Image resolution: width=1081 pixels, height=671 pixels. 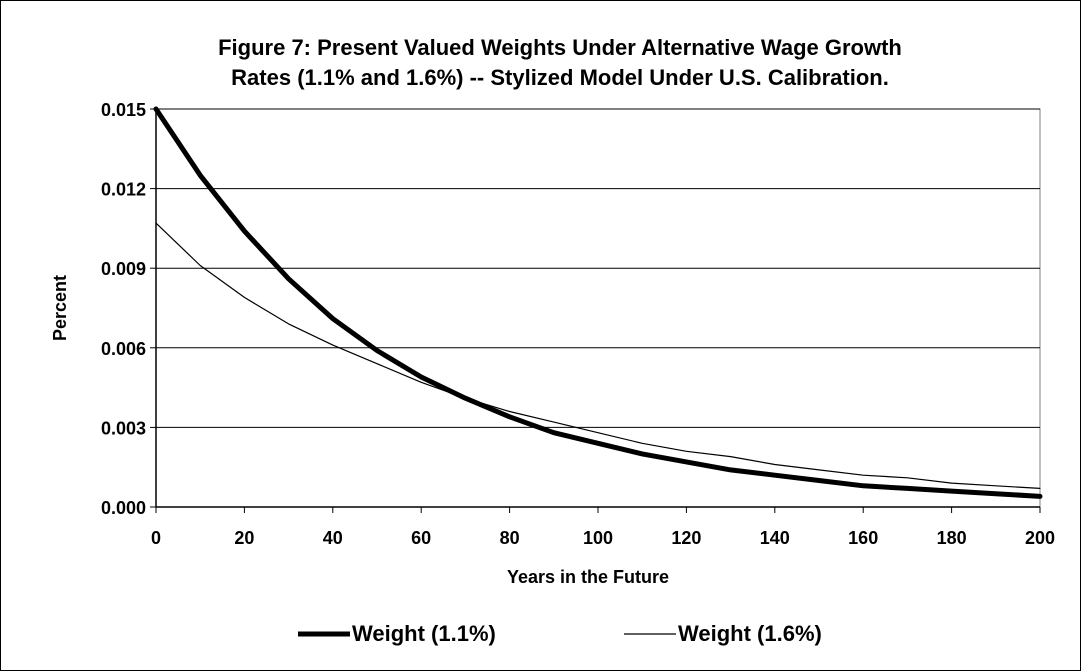 I want to click on y-axis-label: Percent, so click(x=60, y=308).